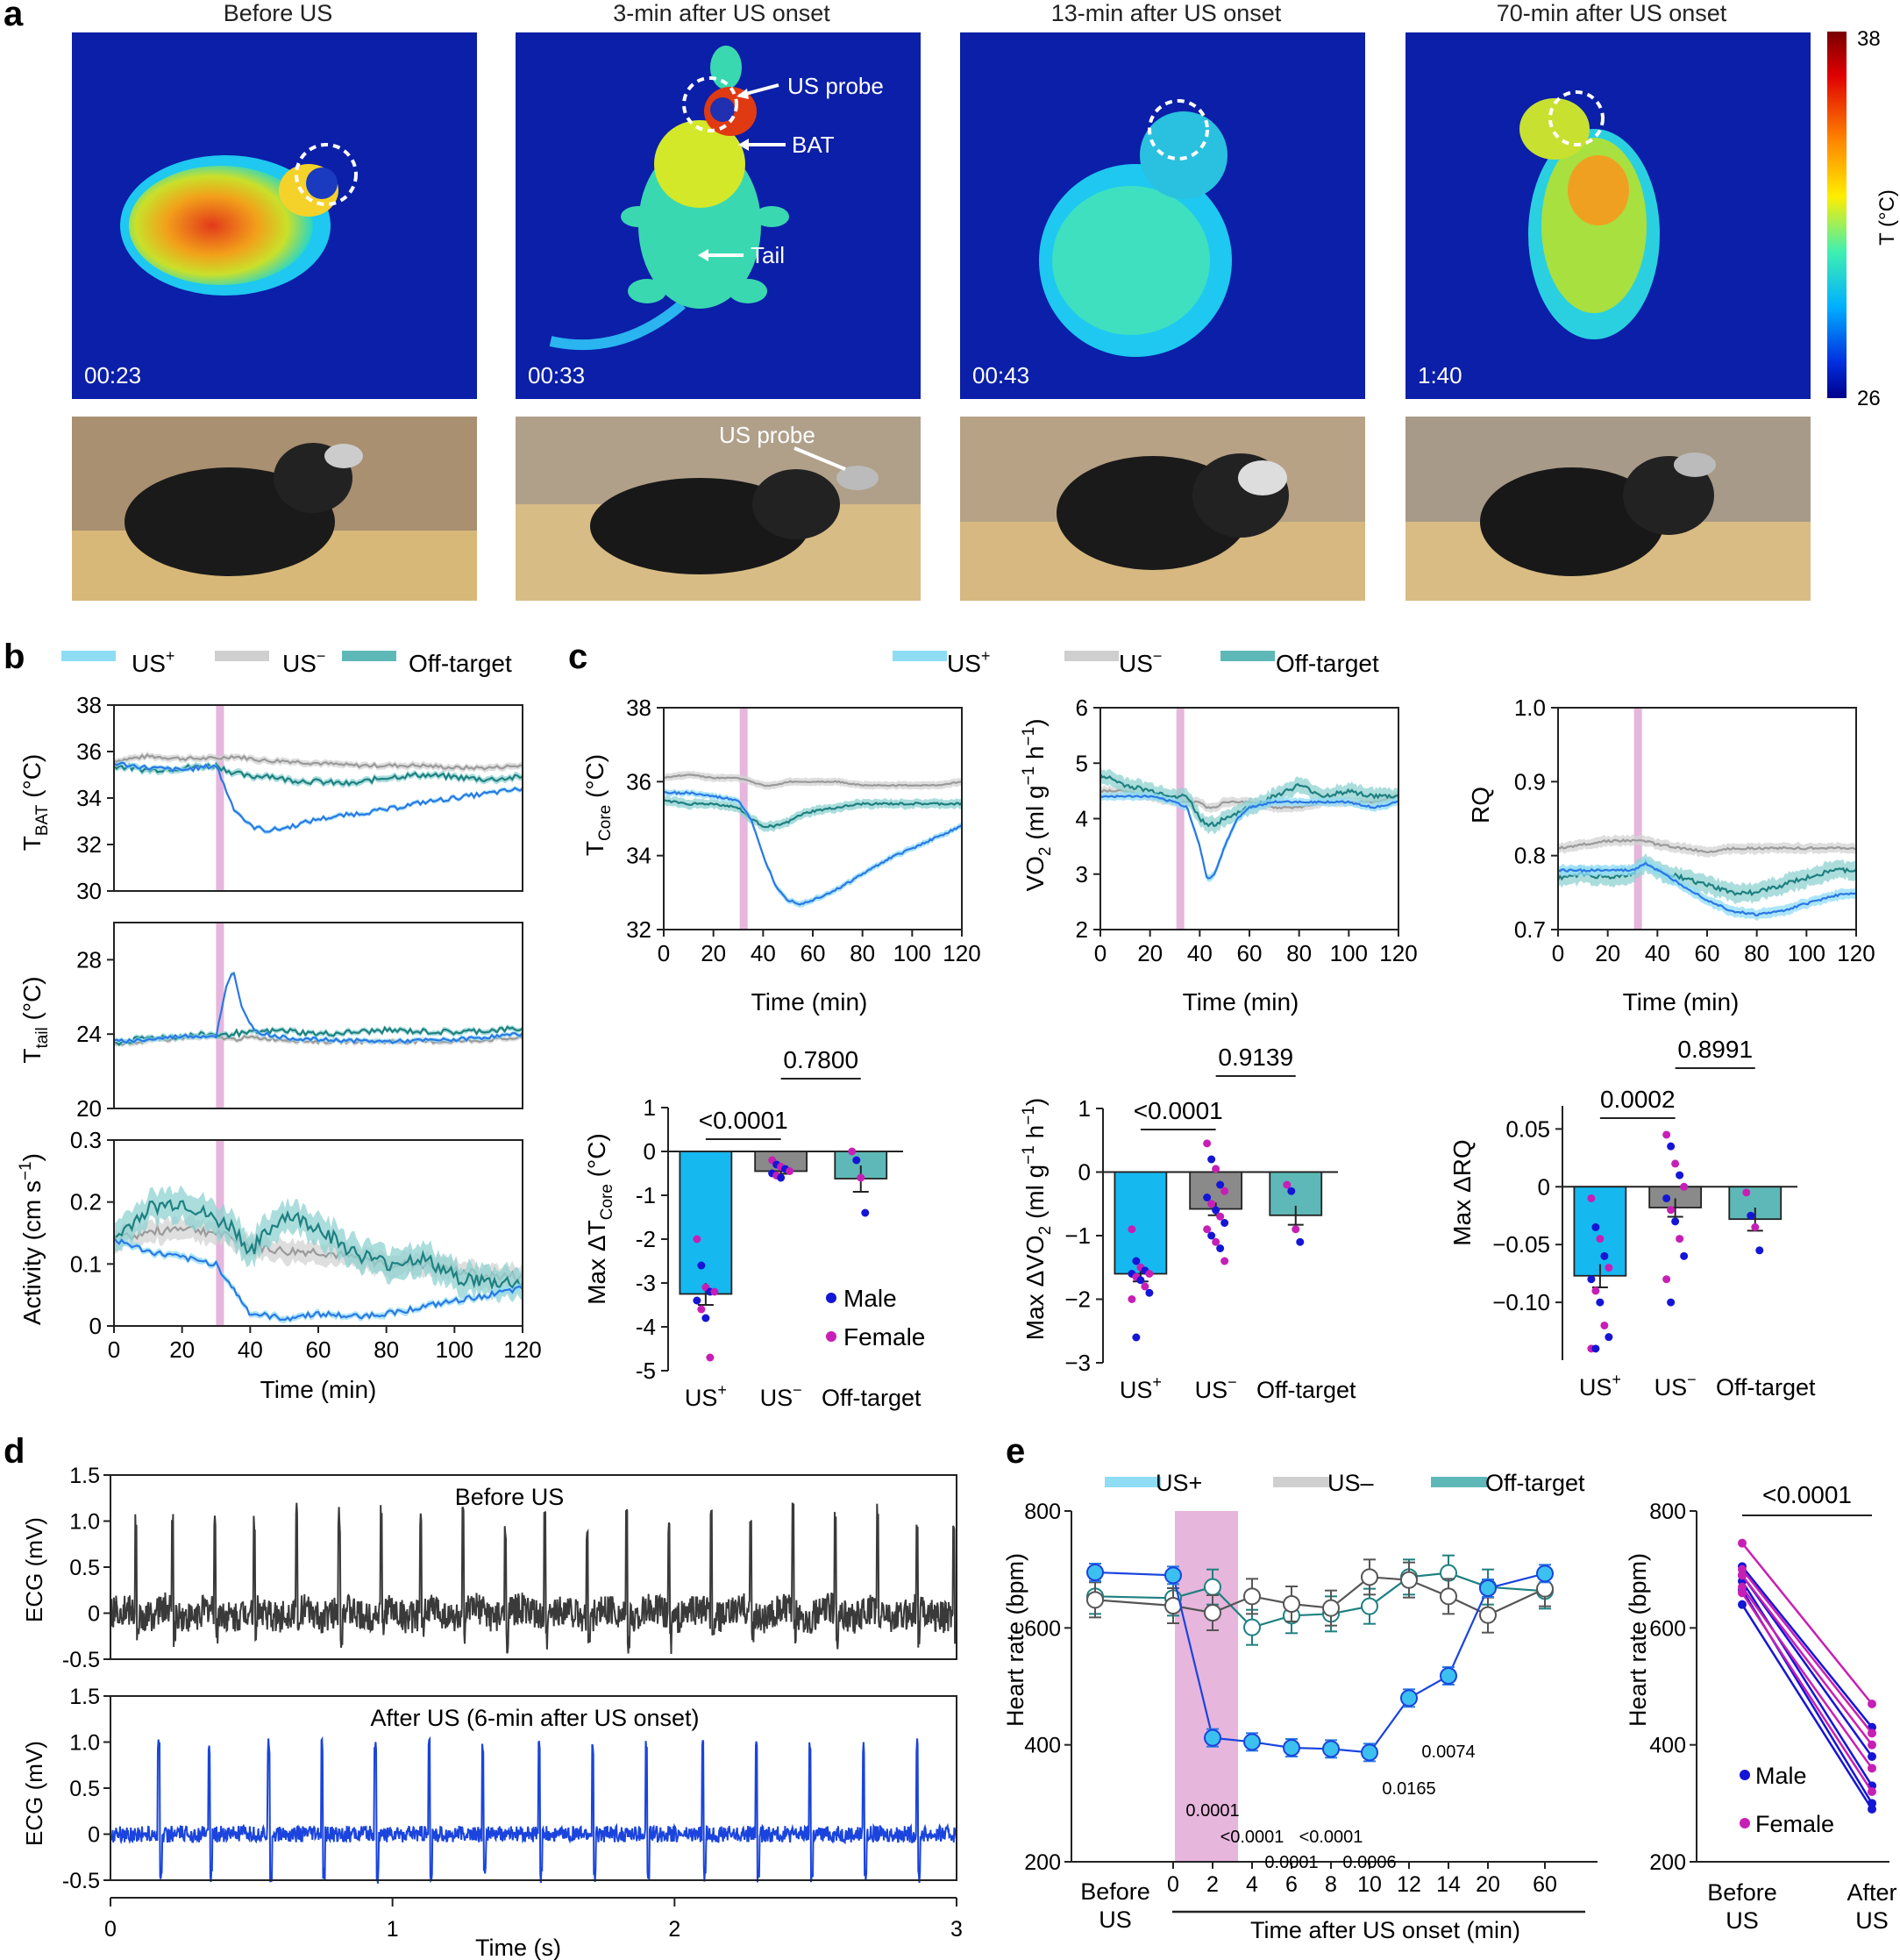 Image resolution: width=1900 pixels, height=1960 pixels. I want to click on plot-frame, so click(813, 819).